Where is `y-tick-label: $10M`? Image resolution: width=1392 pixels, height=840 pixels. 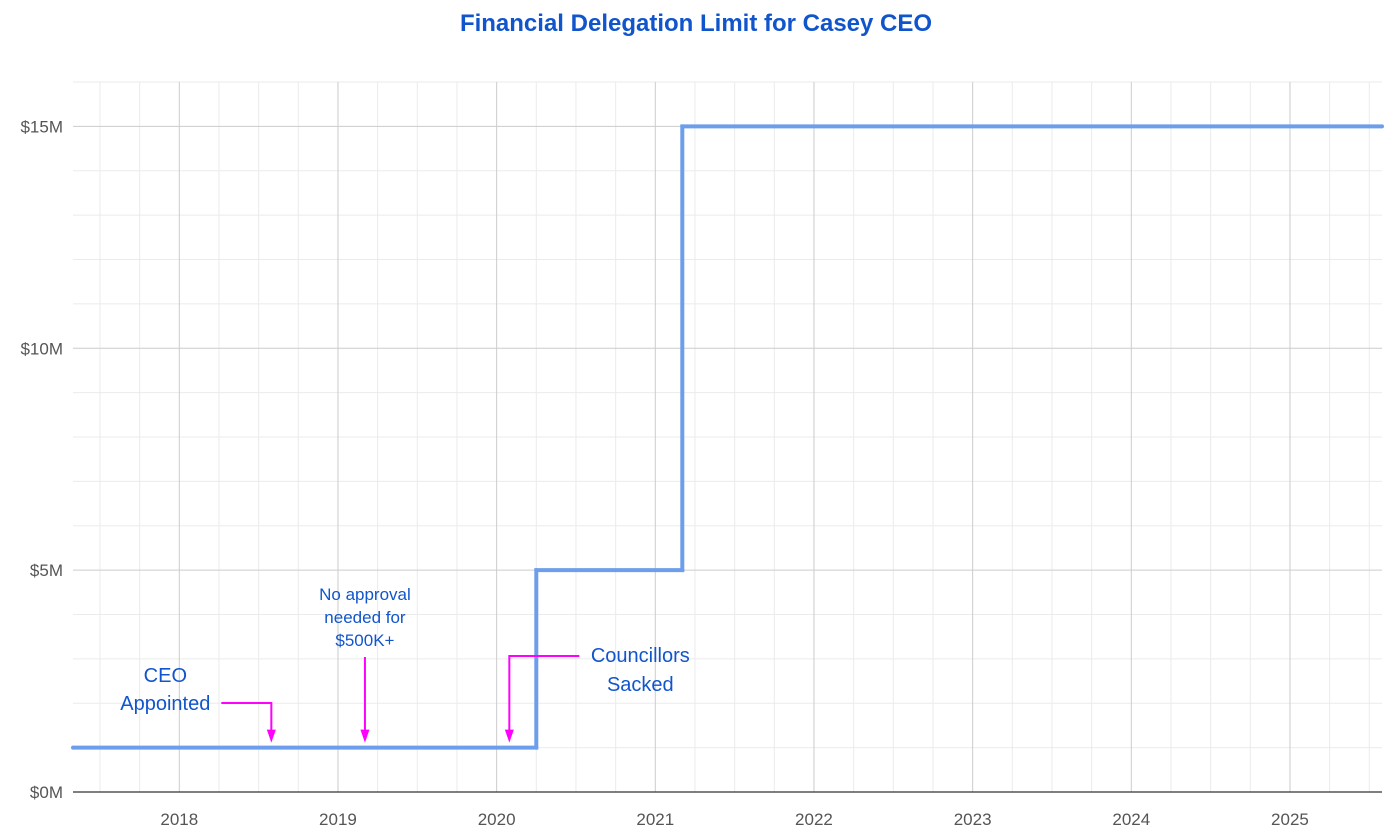
y-tick-label: $10M is located at coordinates (41, 348).